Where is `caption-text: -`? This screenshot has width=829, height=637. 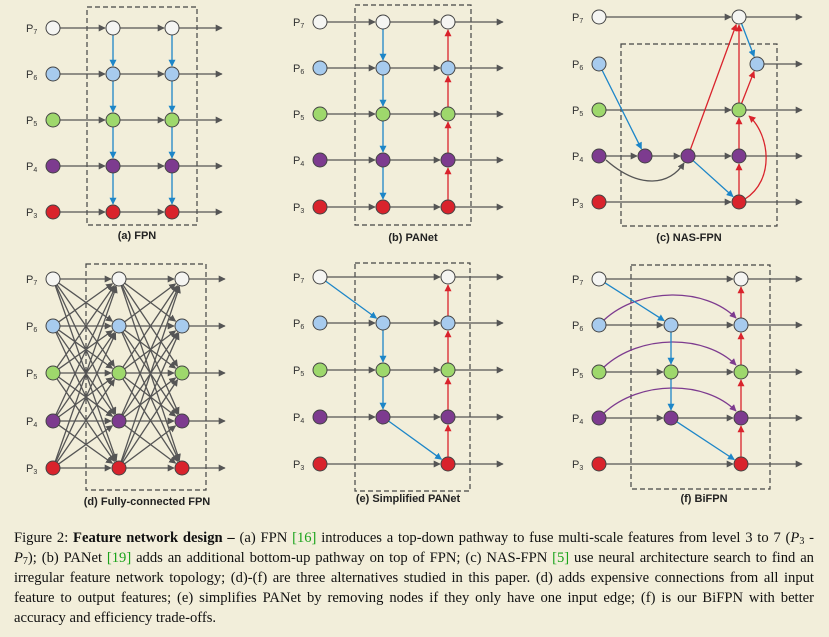
caption-text: - is located at coordinates (809, 538).